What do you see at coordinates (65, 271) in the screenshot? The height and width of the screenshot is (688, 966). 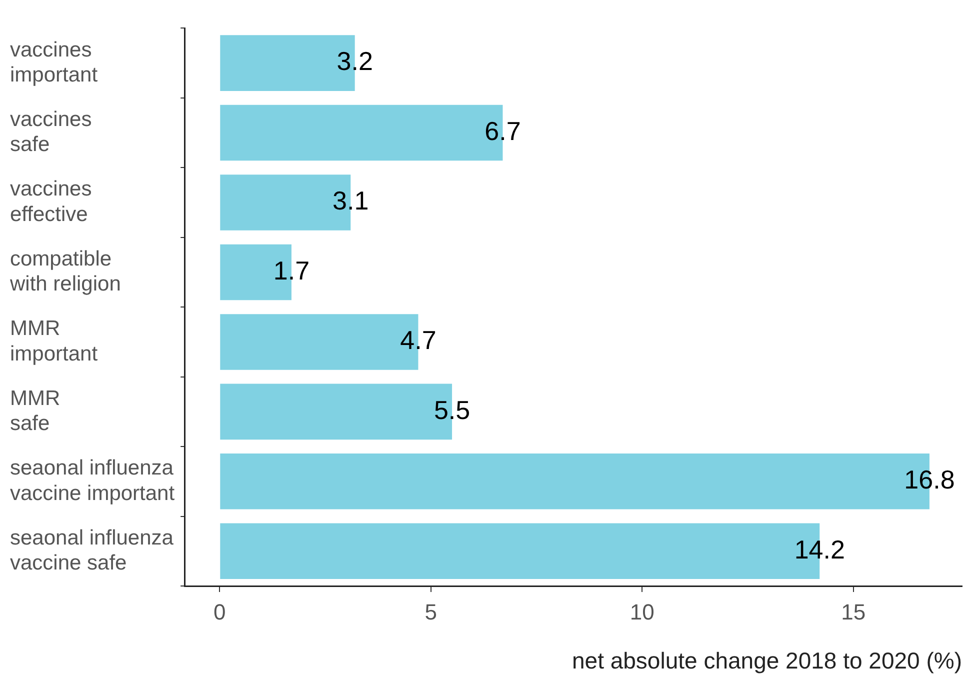 I see `y-tick-label: compatible with religion` at bounding box center [65, 271].